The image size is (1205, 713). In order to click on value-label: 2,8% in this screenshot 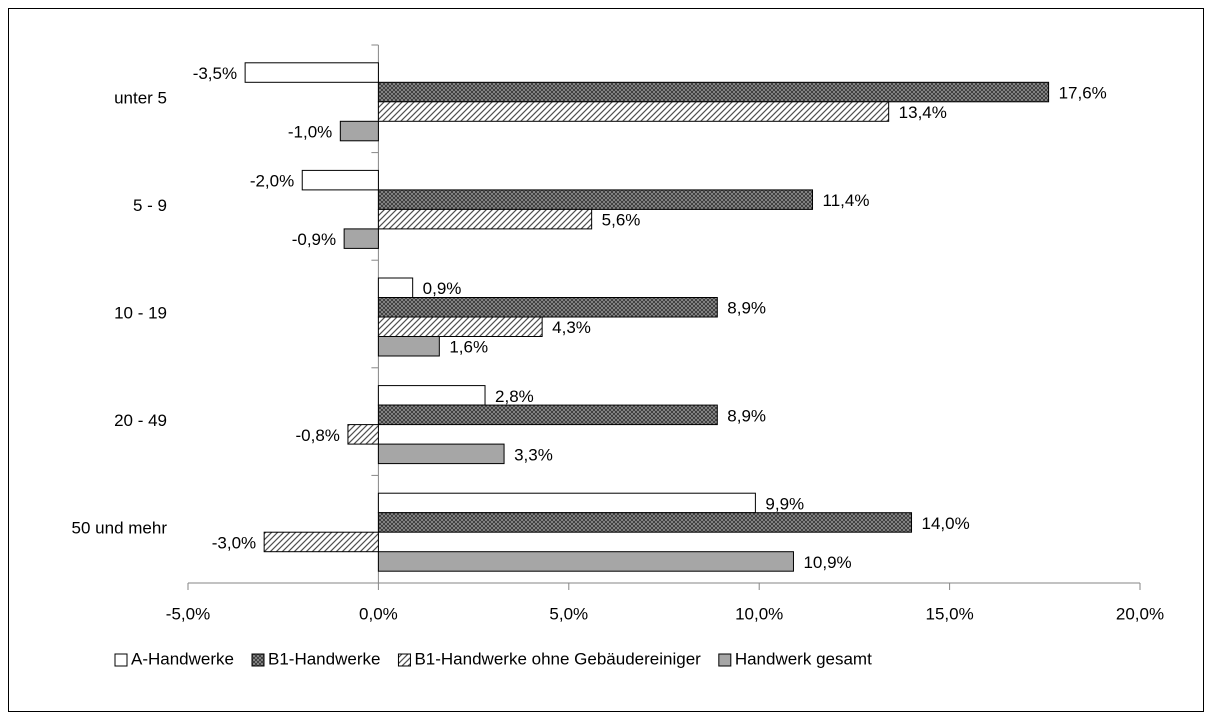, I will do `click(514, 396)`.